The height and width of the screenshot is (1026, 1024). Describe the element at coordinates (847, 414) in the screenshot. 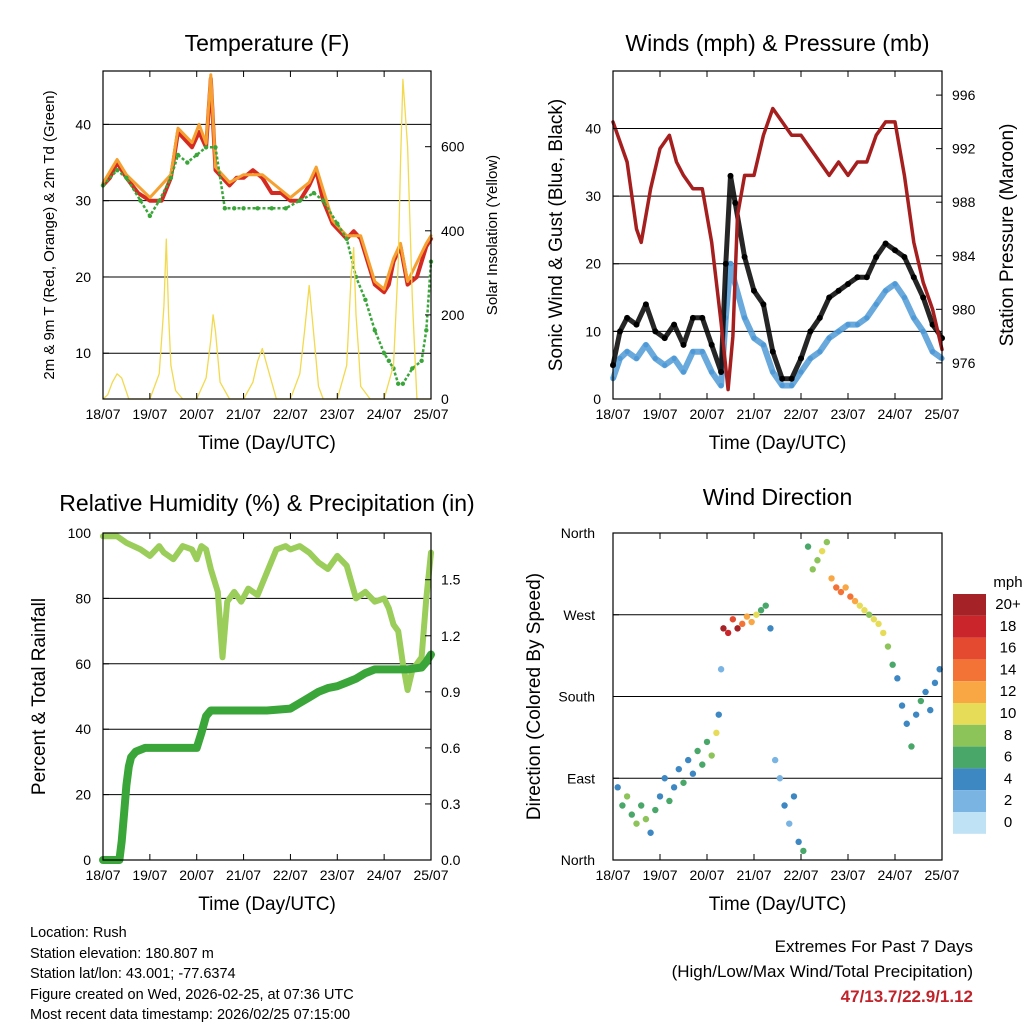

I see `chart2-xtick-label: 23/07` at that location.